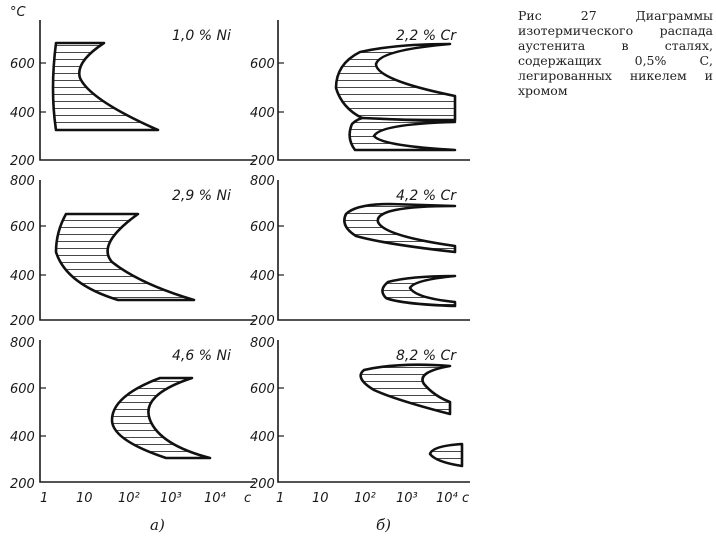 This screenshot has width=716, height=542. Describe the element at coordinates (157, 525) in the screenshot. I see `column-label-a: а)` at that location.